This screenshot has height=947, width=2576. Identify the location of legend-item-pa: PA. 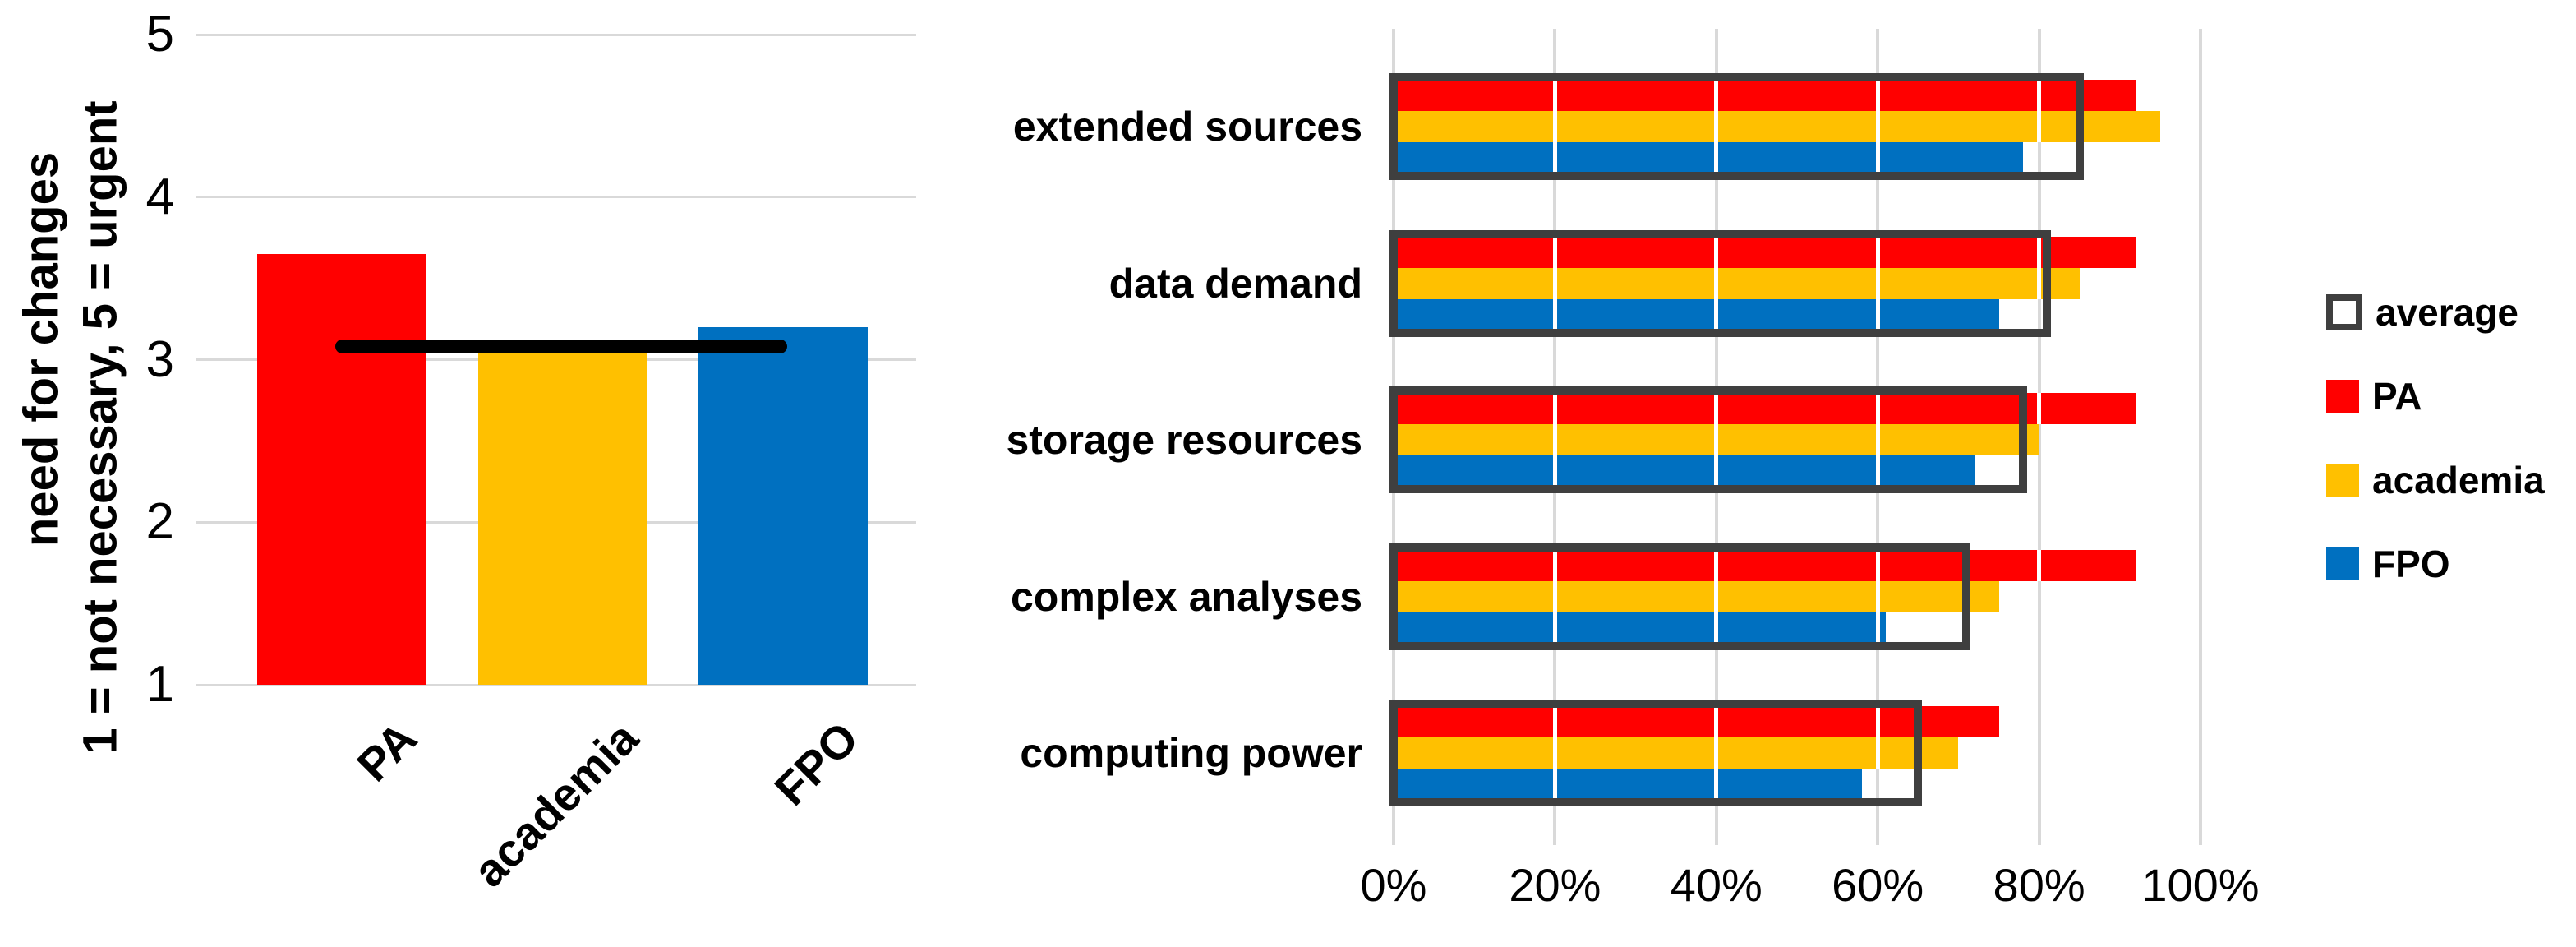
(2374, 396).